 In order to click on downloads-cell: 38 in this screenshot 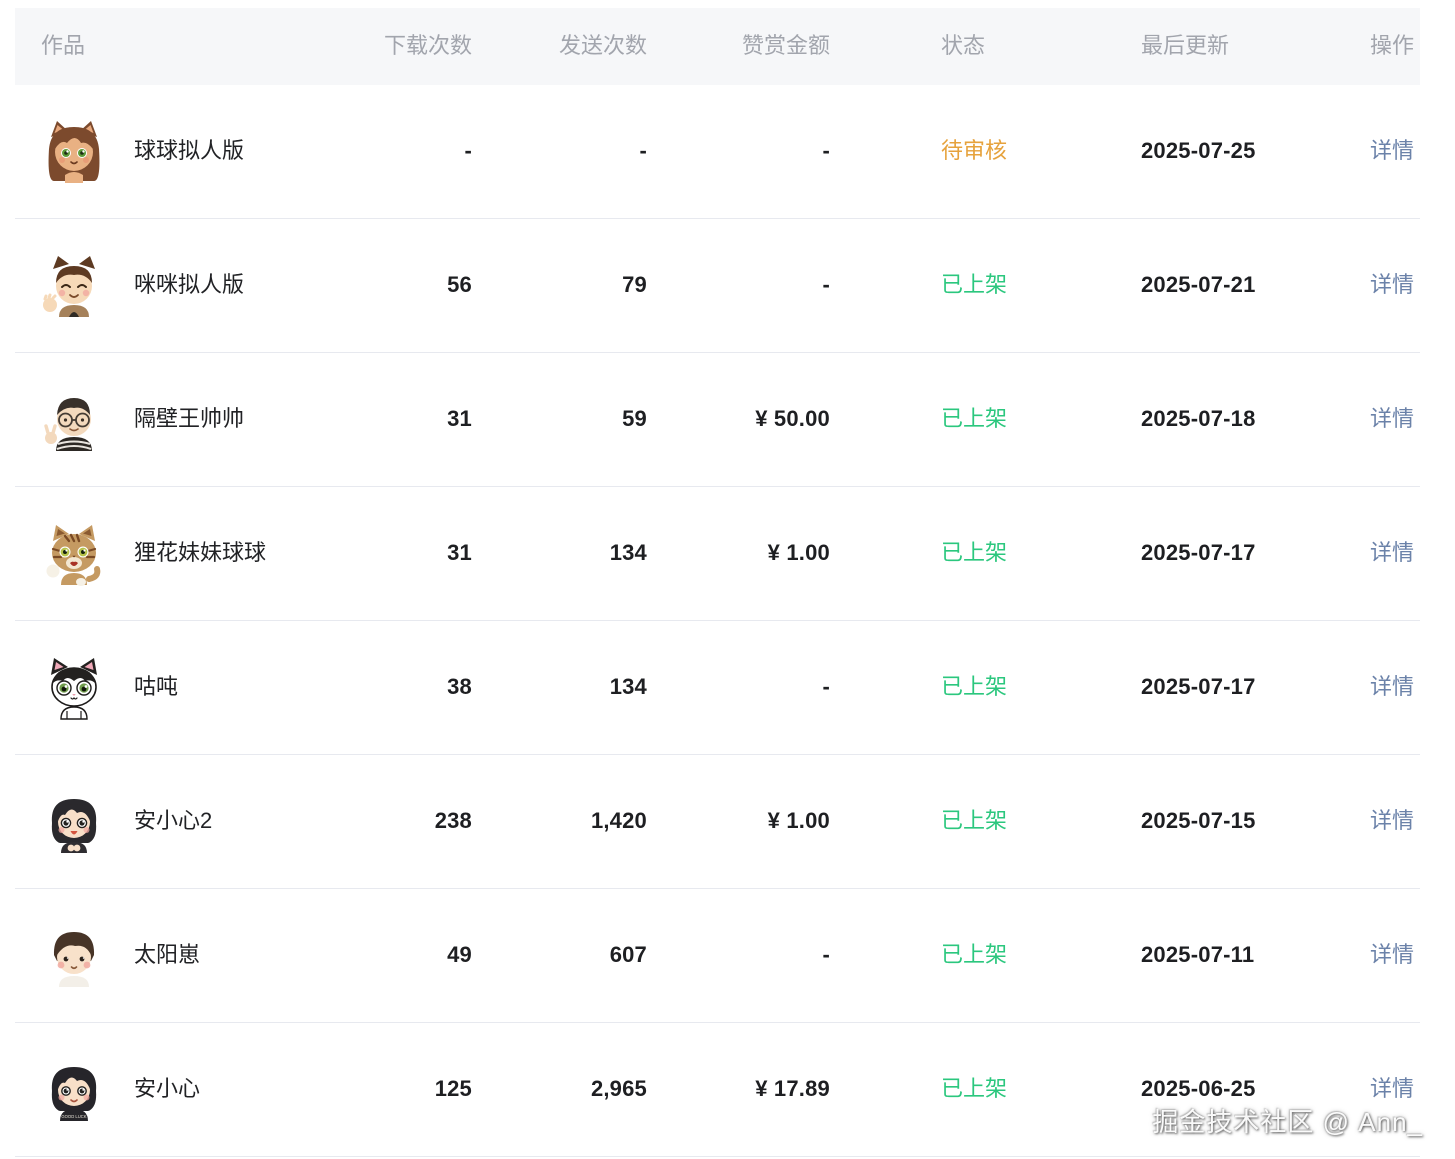, I will do `click(459, 687)`.